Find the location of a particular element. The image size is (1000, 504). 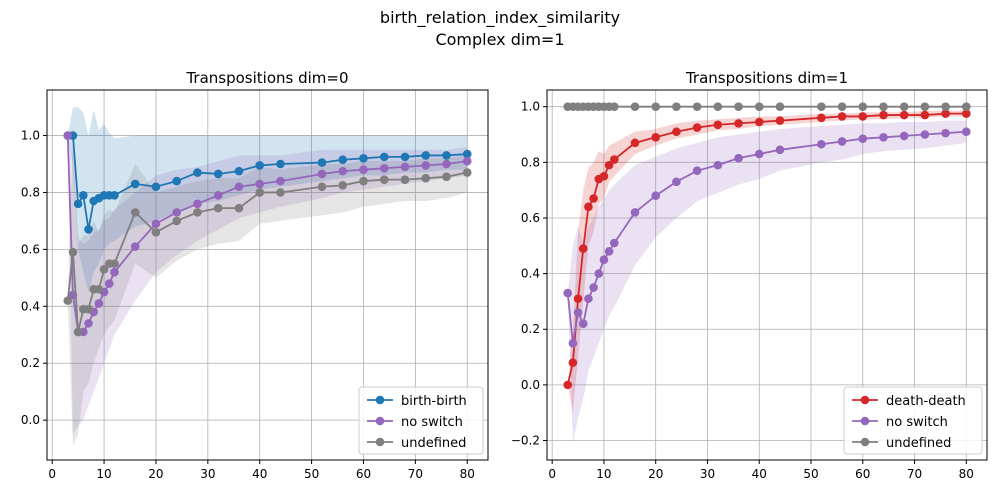

legend-label: undefined is located at coordinates (918, 443).